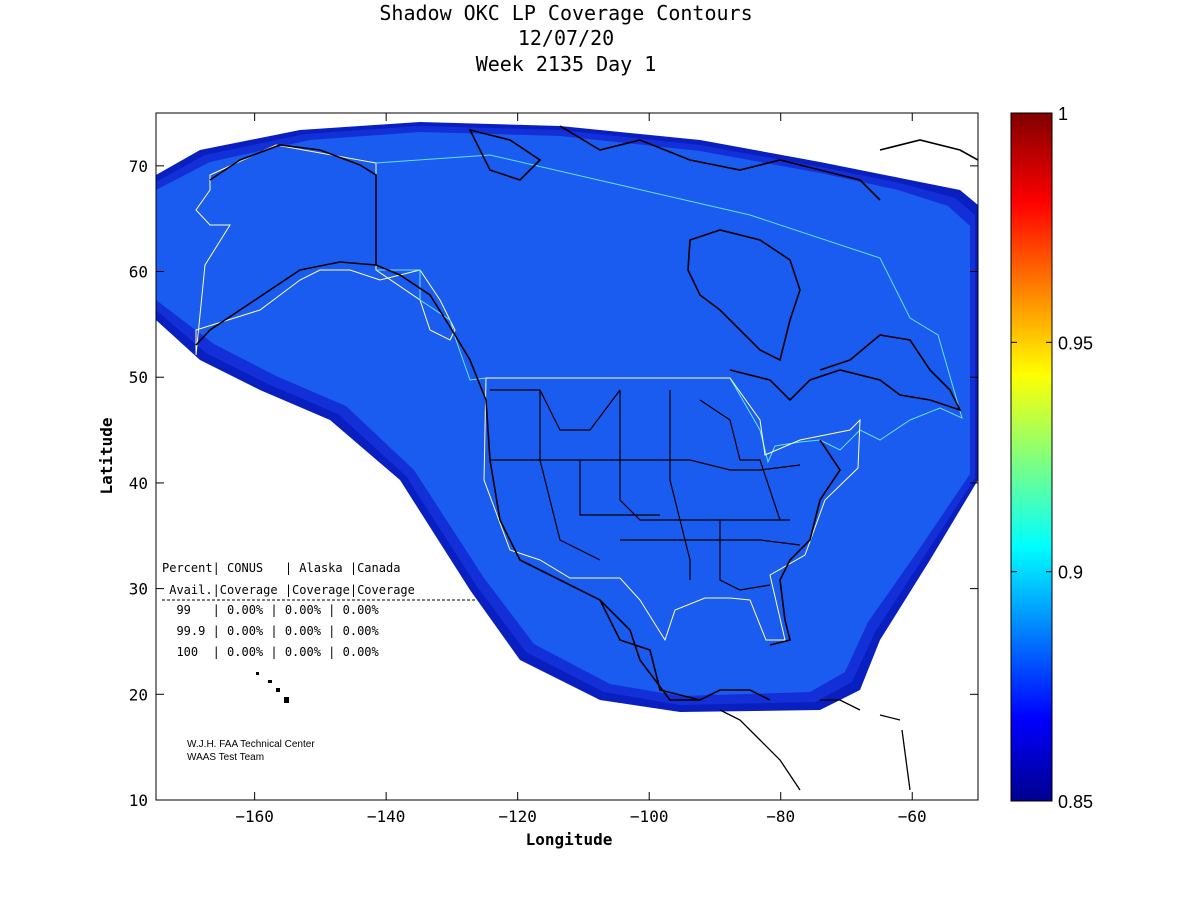  I want to click on conus-service-volume, so click(672, 509).